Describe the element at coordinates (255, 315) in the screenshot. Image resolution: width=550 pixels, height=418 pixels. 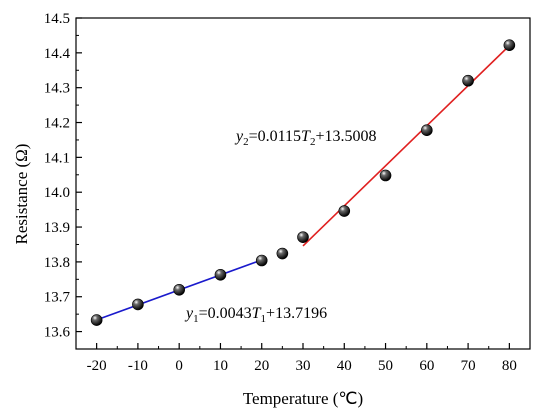
I see `fit-label-1: y1=0.0043T1+13.7196` at that location.